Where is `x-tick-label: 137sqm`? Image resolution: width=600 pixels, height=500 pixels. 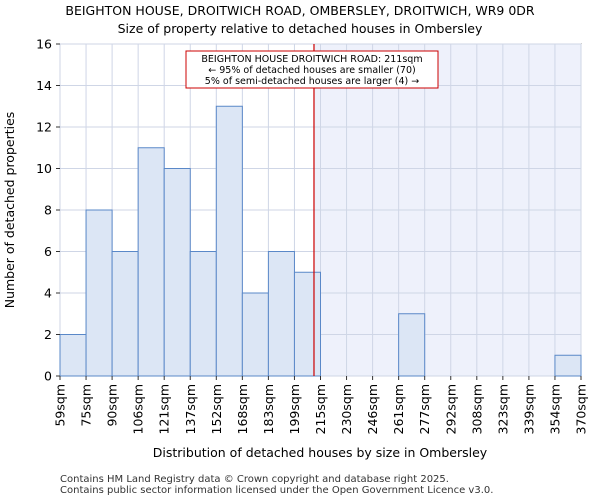 x-tick-label: 137sqm is located at coordinates (190, 409).